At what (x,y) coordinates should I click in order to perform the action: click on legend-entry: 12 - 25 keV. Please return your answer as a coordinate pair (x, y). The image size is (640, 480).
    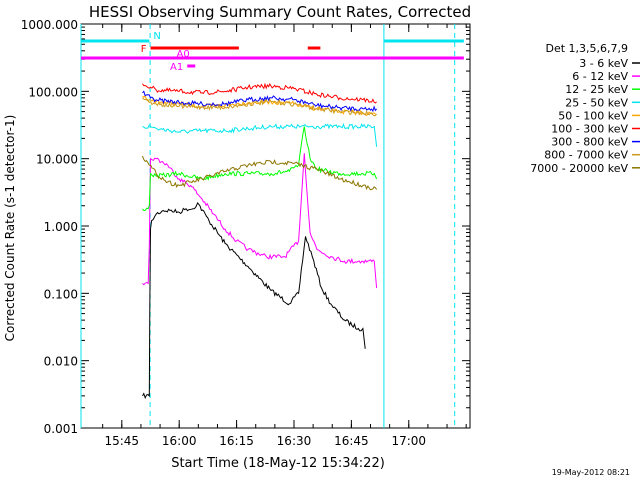
    Looking at the image, I should click on (596, 89).